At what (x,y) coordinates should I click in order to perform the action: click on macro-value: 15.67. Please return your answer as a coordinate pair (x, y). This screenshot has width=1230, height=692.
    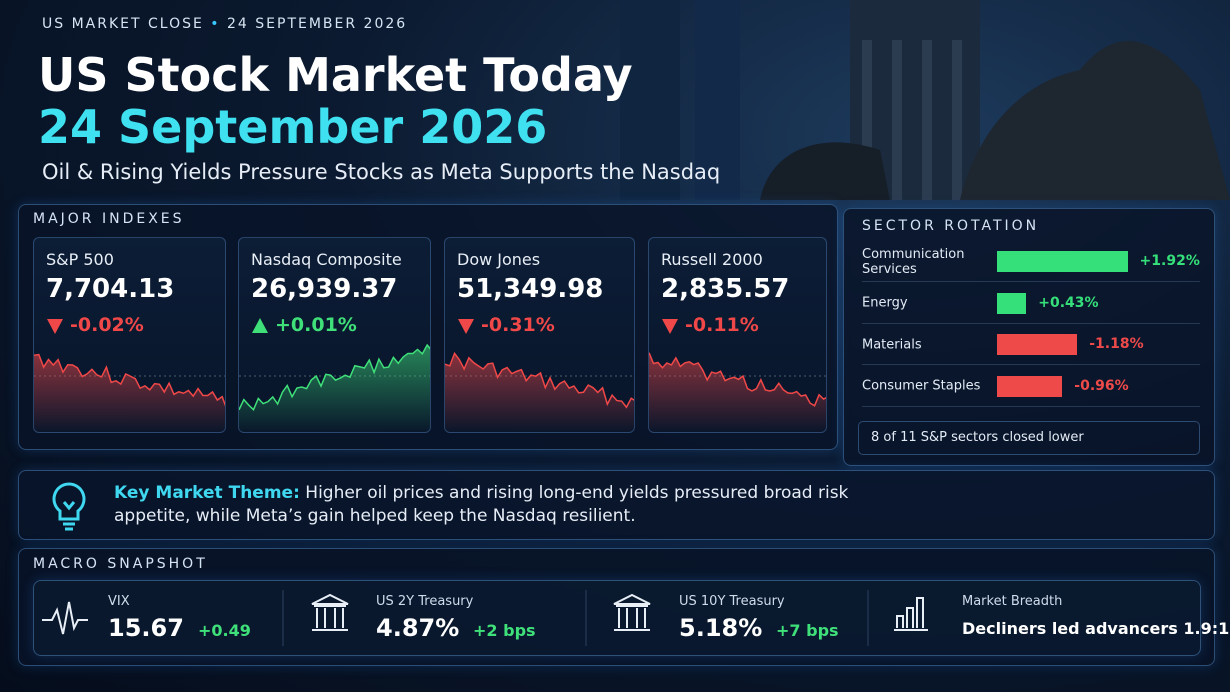
    Looking at the image, I should click on (146, 628).